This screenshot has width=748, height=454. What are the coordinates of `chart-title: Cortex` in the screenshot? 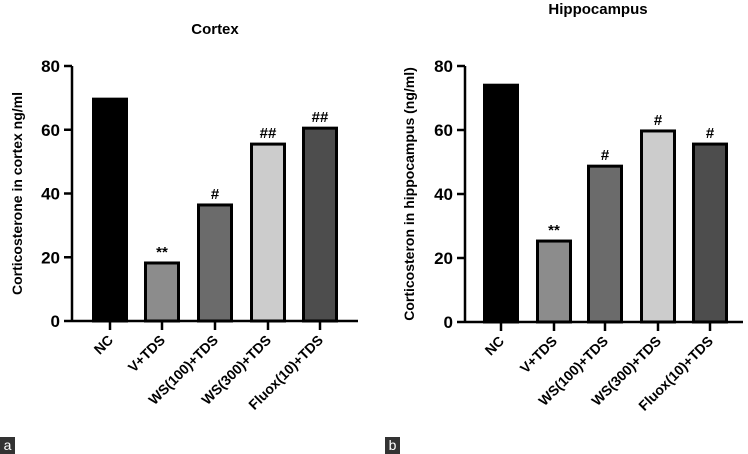 It's located at (215, 29).